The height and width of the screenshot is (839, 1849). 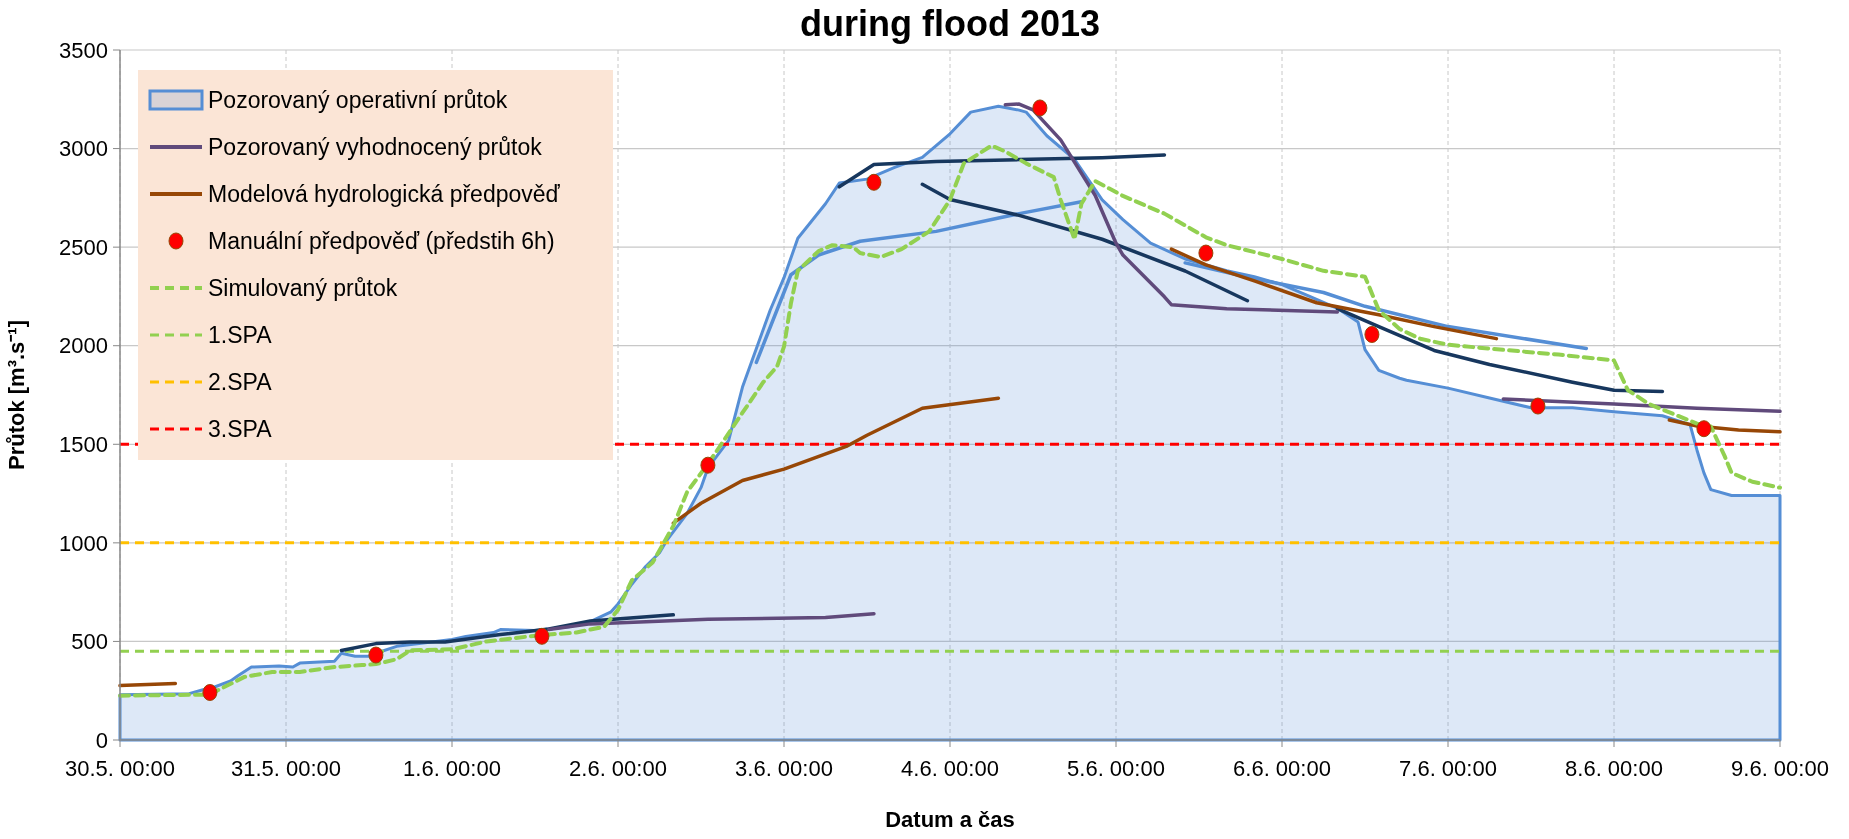 What do you see at coordinates (618, 768) in the screenshot?
I see `x-tick-label: 2.6. 00:00` at bounding box center [618, 768].